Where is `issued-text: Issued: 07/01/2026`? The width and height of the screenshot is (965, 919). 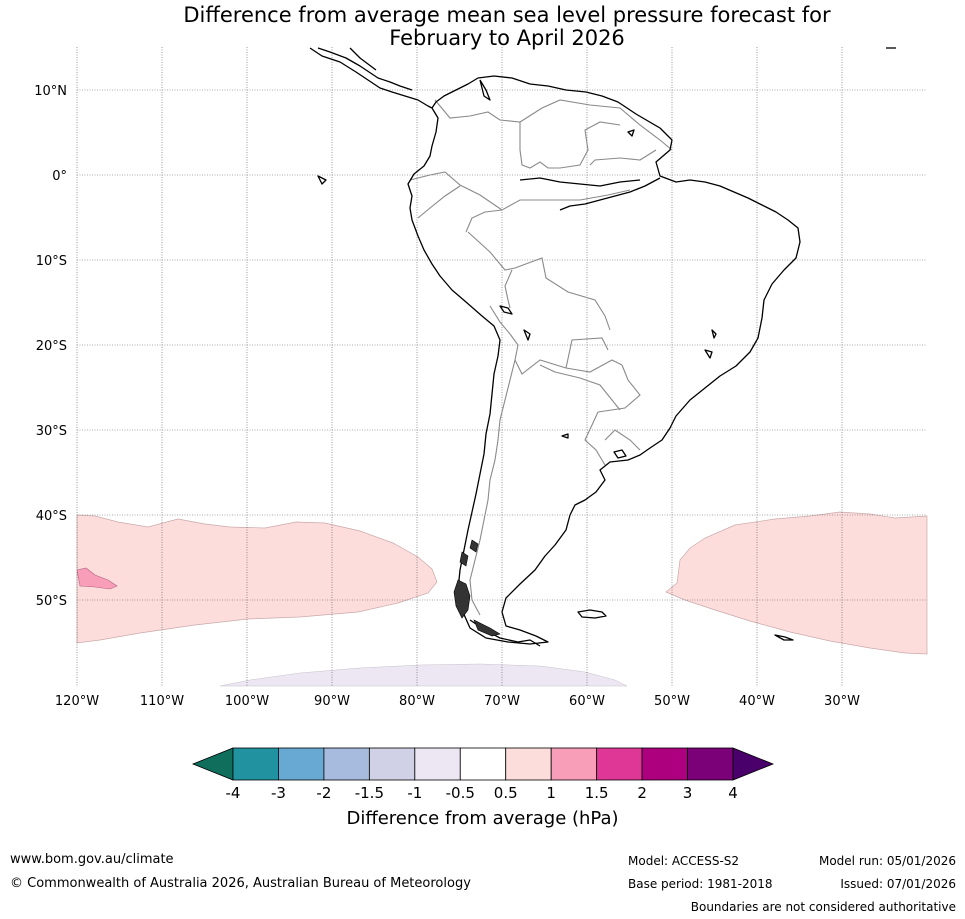
issued-text: Issued: 07/01/2026 is located at coordinates (898, 884).